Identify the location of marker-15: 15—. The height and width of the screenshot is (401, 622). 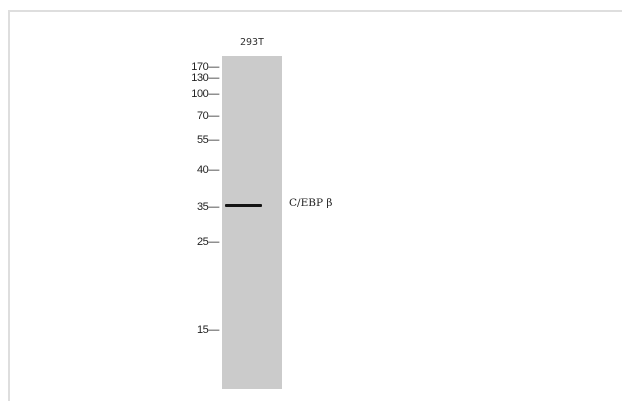
(207, 330).